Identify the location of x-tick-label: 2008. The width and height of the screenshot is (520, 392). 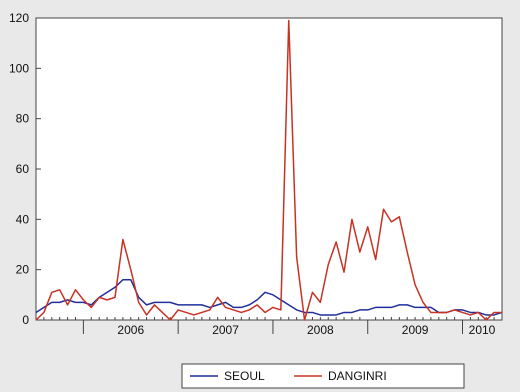
(320, 330).